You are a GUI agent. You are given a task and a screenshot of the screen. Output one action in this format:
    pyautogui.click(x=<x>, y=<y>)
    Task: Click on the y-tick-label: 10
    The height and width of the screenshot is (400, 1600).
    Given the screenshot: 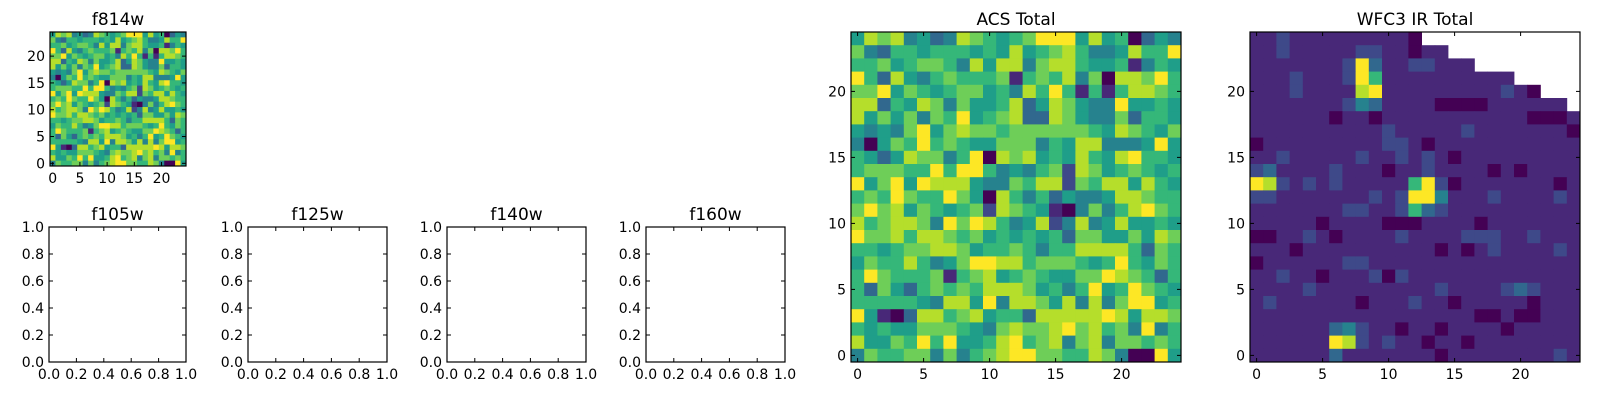 What is the action you would take?
    pyautogui.click(x=1236, y=224)
    